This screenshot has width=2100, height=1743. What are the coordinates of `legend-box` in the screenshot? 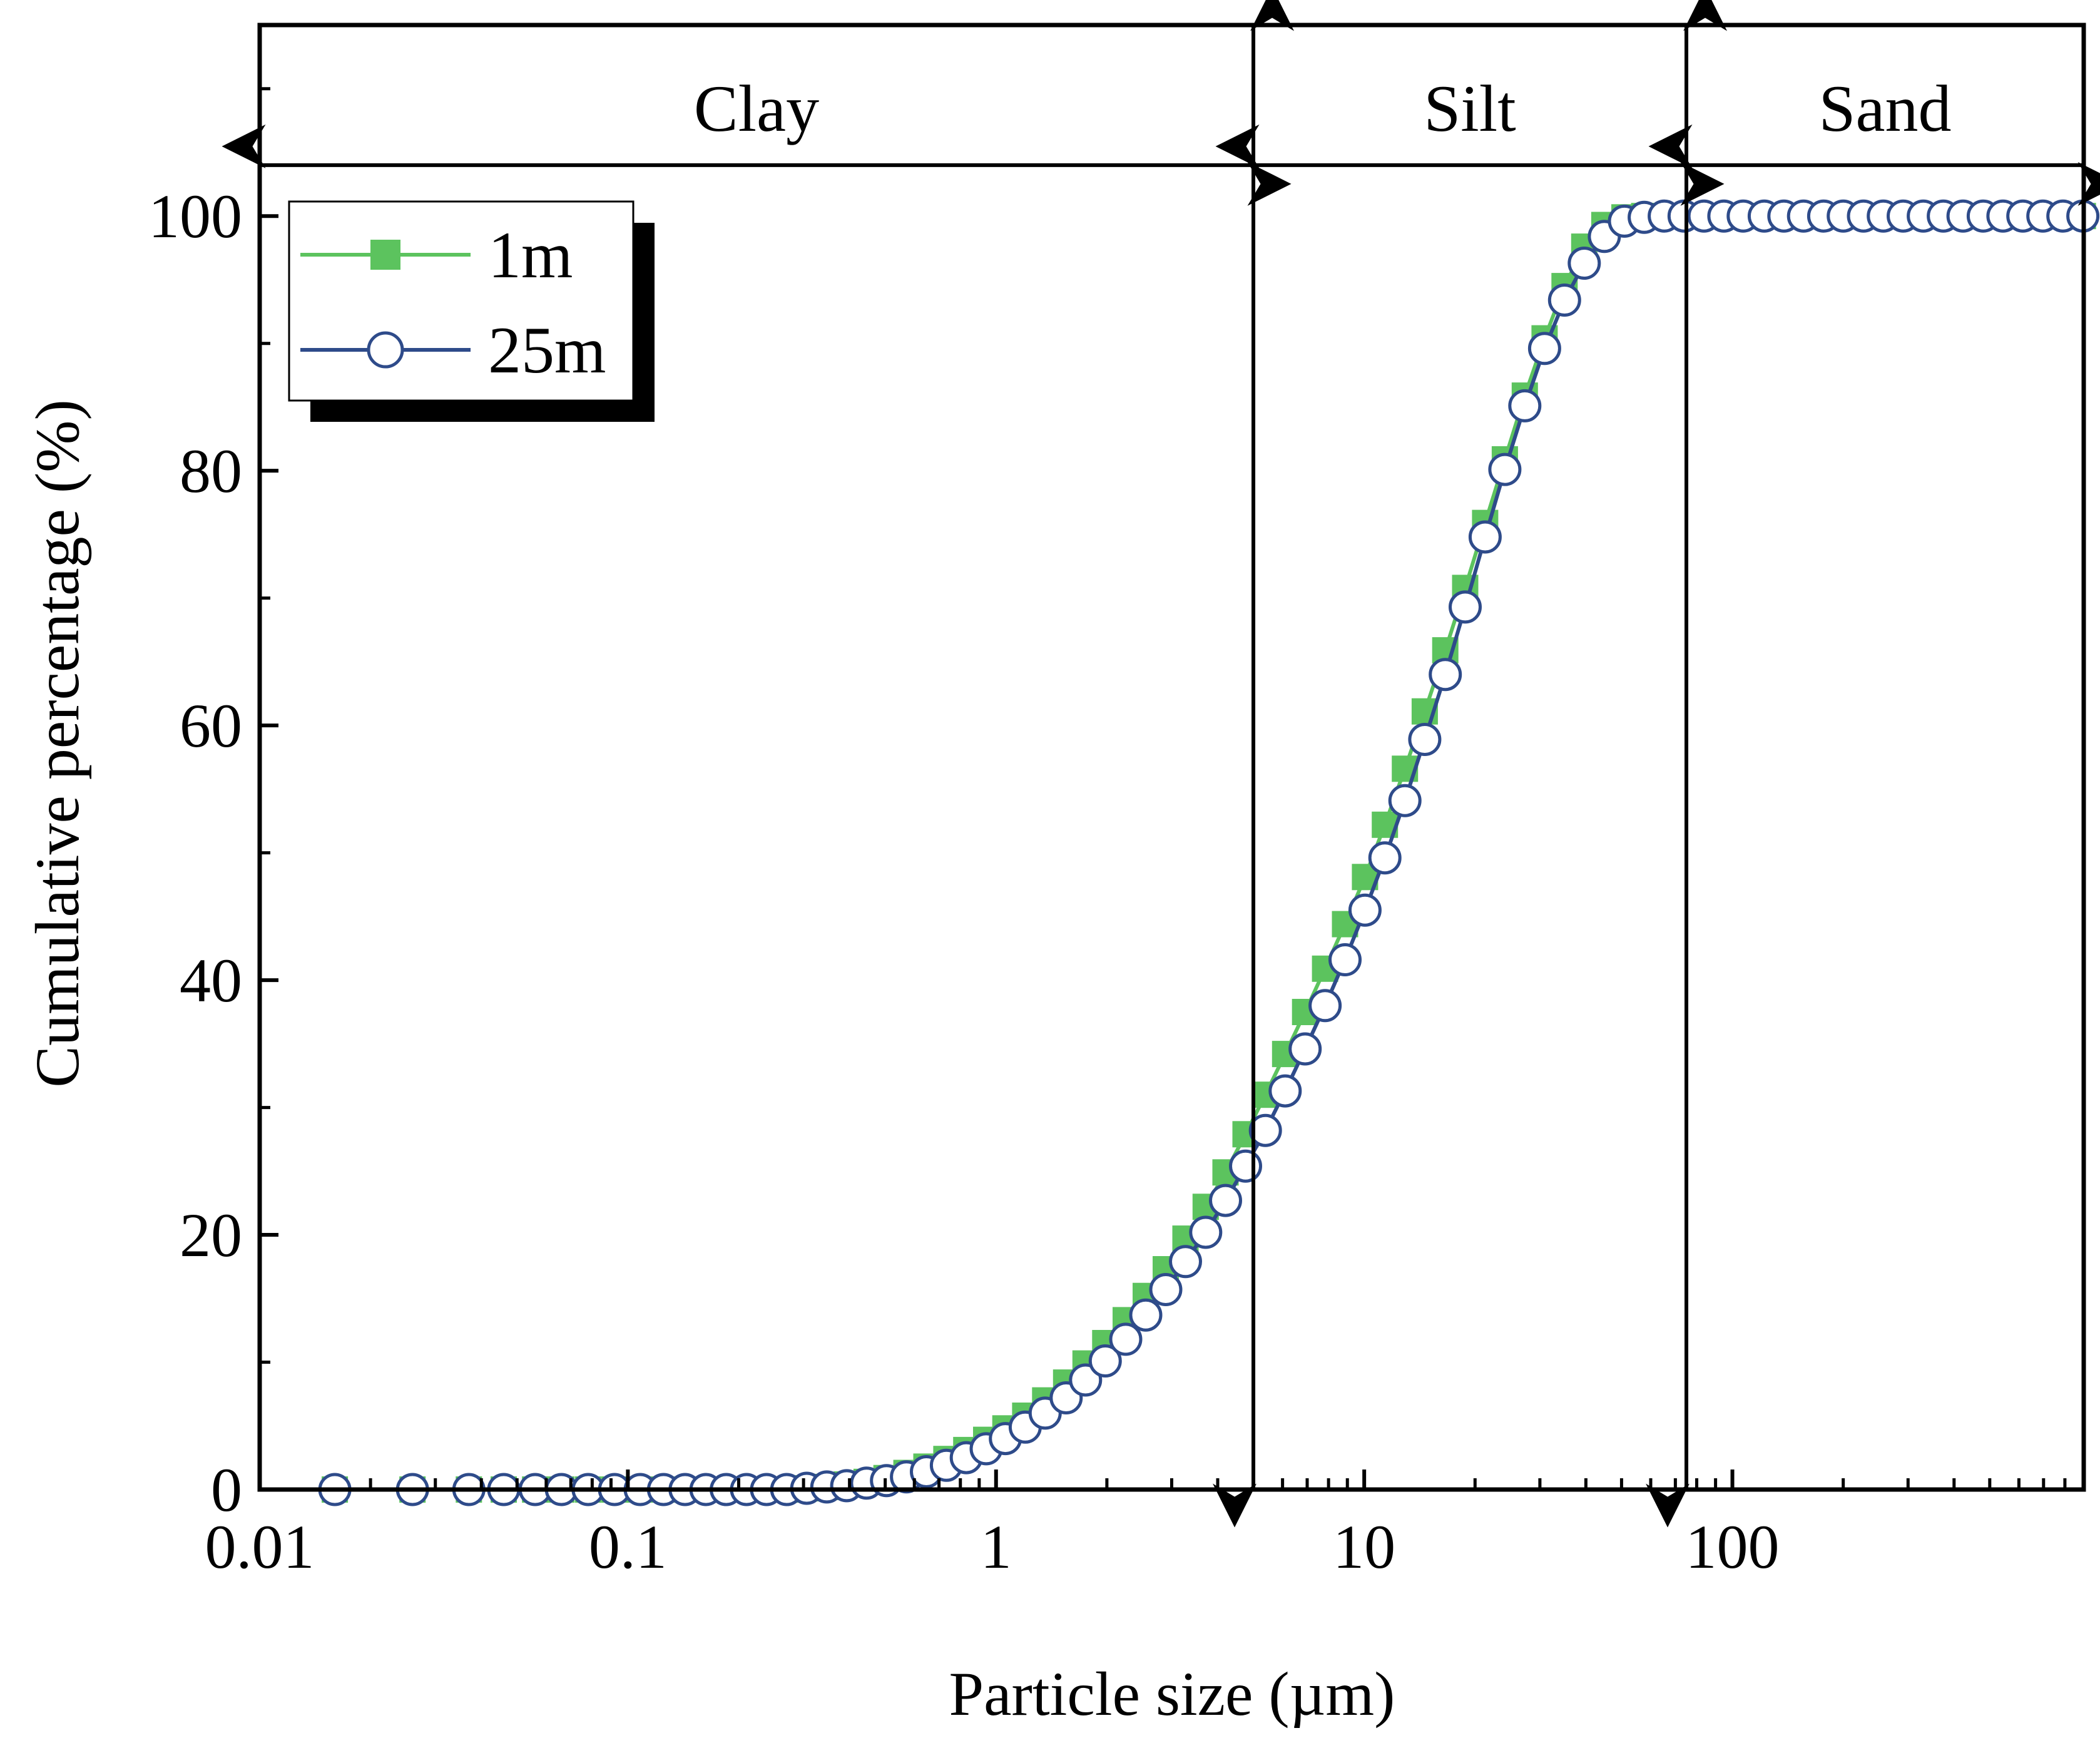 It's located at (461, 301).